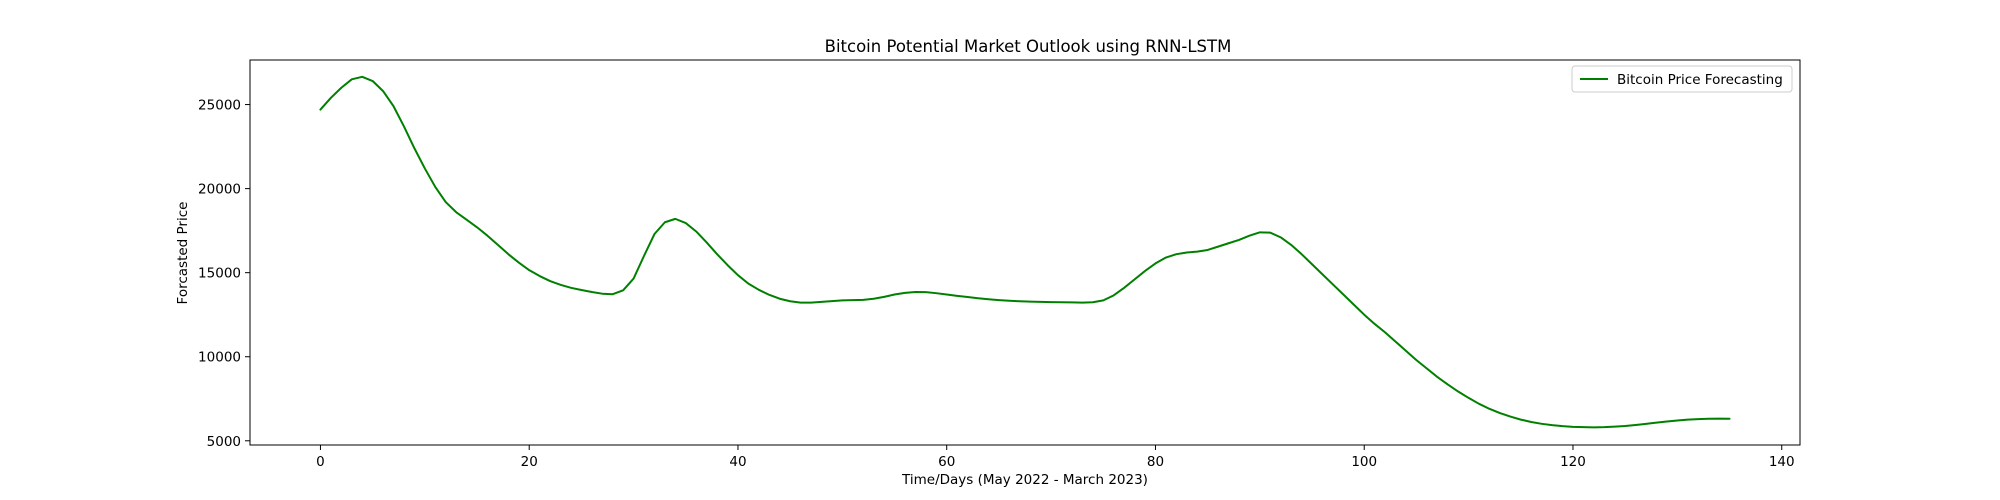  What do you see at coordinates (1155, 462) in the screenshot?
I see `x-tick-label: 80` at bounding box center [1155, 462].